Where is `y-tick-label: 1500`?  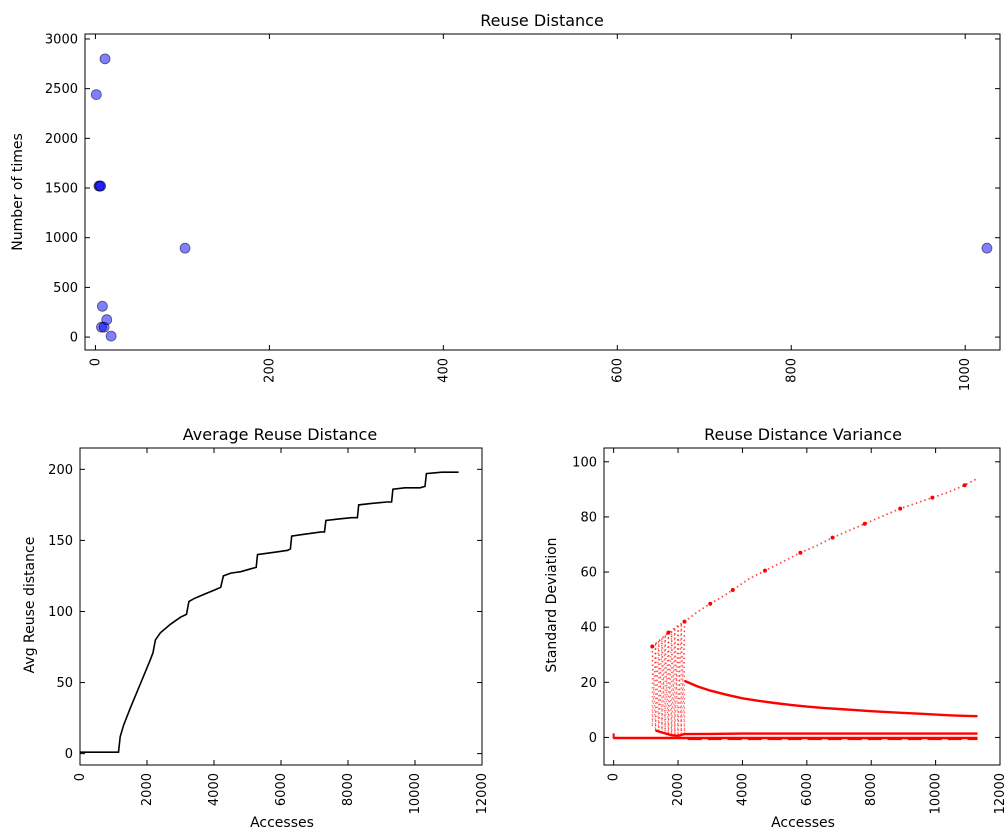
y-tick-label: 1500 is located at coordinates (61, 189).